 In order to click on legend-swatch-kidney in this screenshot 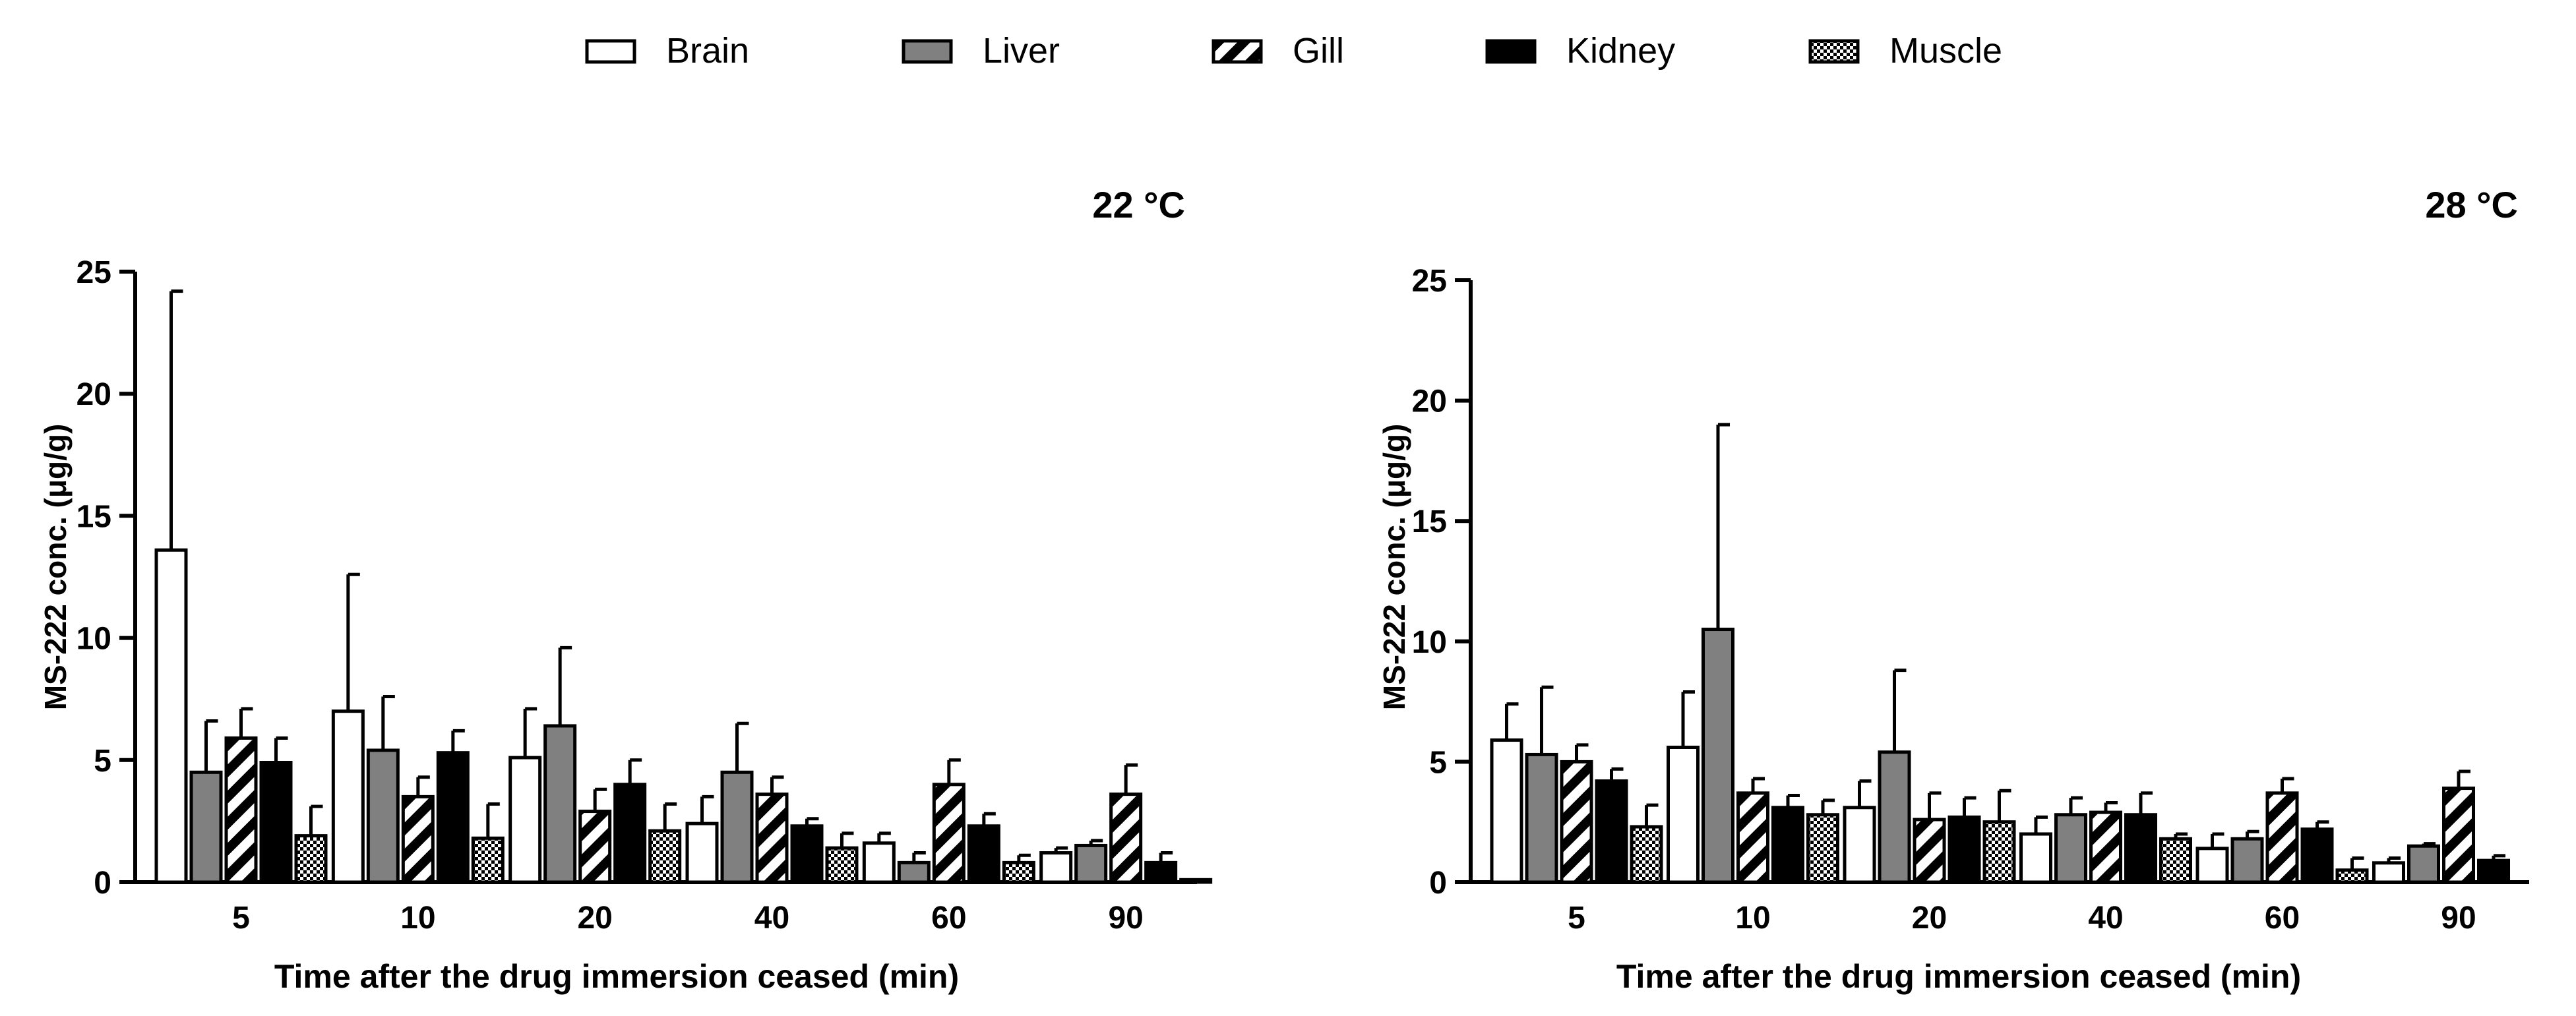, I will do `click(1511, 51)`.